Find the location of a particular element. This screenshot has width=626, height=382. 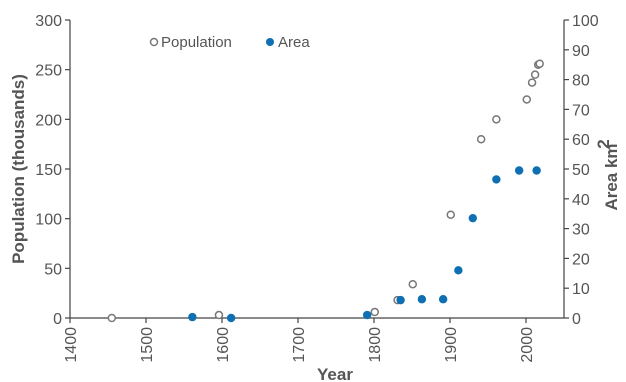

x-tick-label: 1500 is located at coordinates (147, 345).